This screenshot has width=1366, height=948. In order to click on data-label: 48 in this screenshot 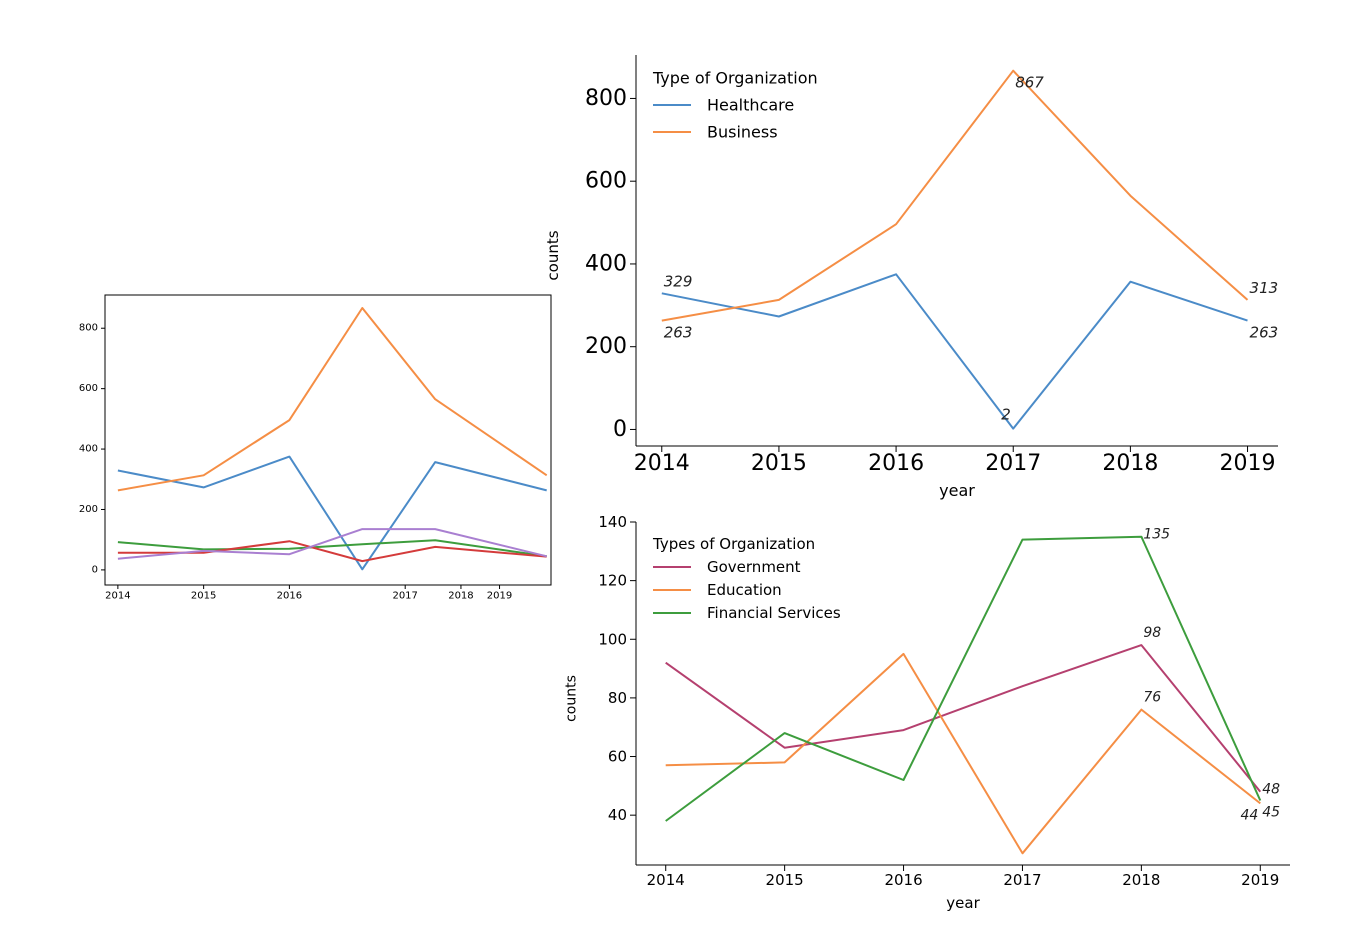, I will do `click(1271, 790)`.